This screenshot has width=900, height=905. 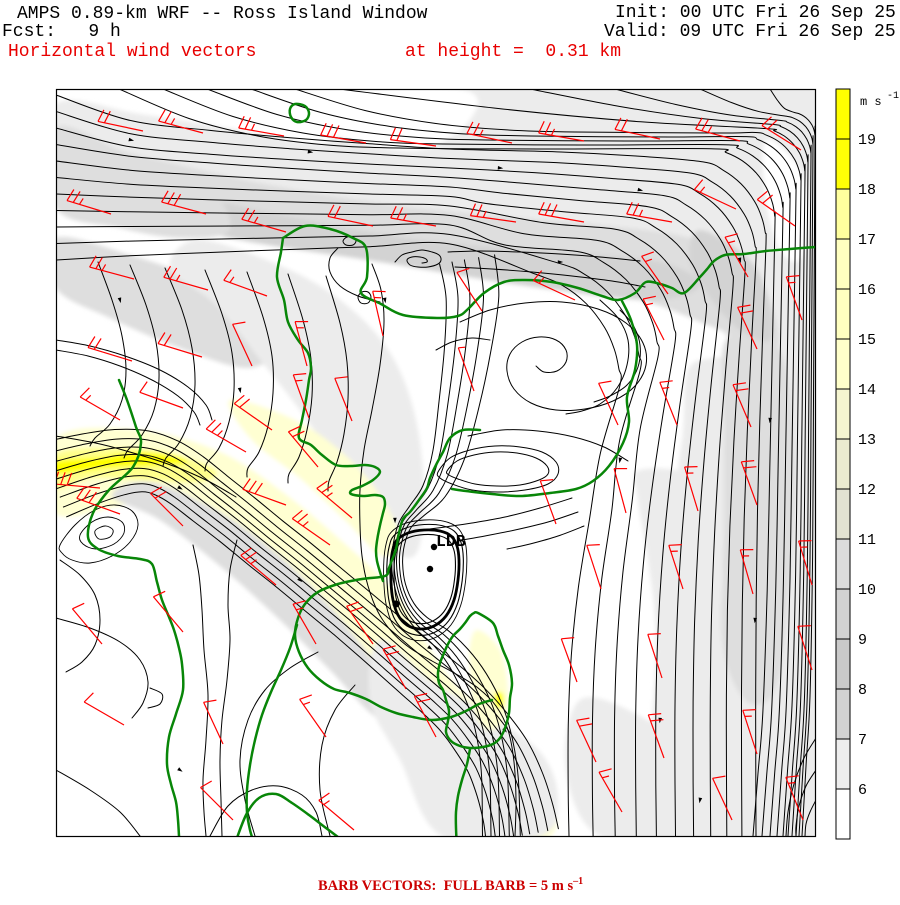 What do you see at coordinates (867, 590) in the screenshot?
I see `svg-text: 10` at bounding box center [867, 590].